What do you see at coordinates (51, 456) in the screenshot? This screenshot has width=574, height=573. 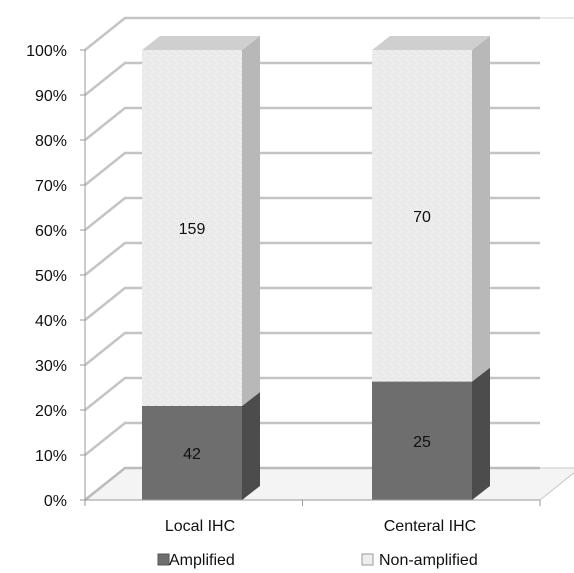 I see `y-tick-label: 10%` at bounding box center [51, 456].